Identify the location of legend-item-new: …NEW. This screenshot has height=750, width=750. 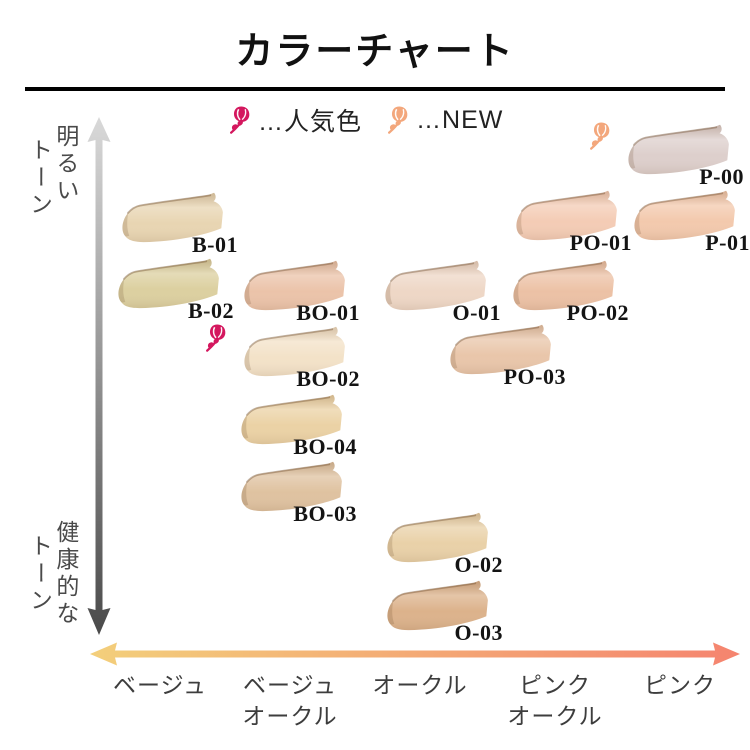
(443, 120).